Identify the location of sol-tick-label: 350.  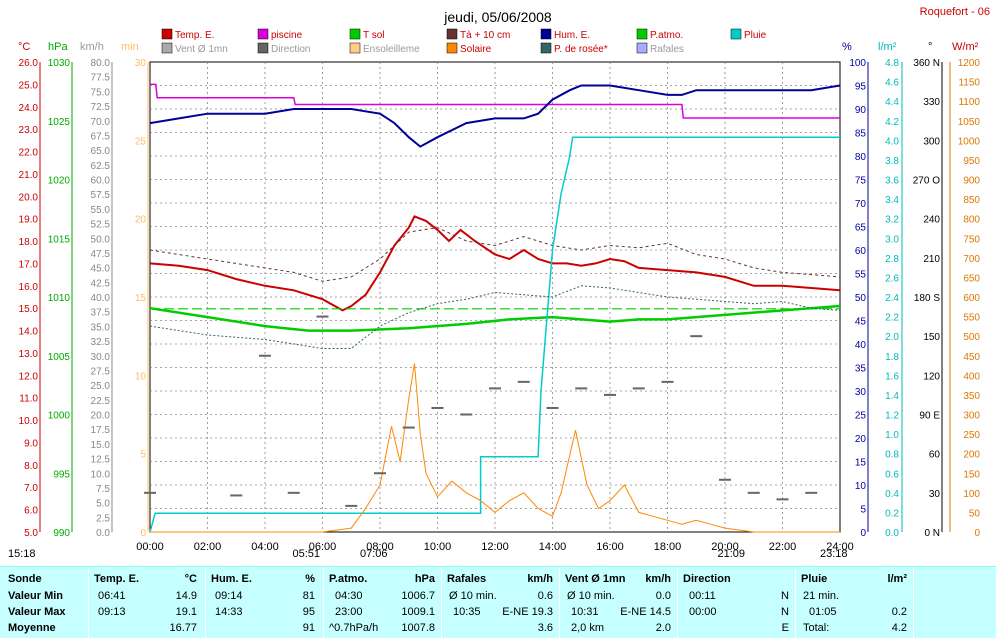
(971, 396).